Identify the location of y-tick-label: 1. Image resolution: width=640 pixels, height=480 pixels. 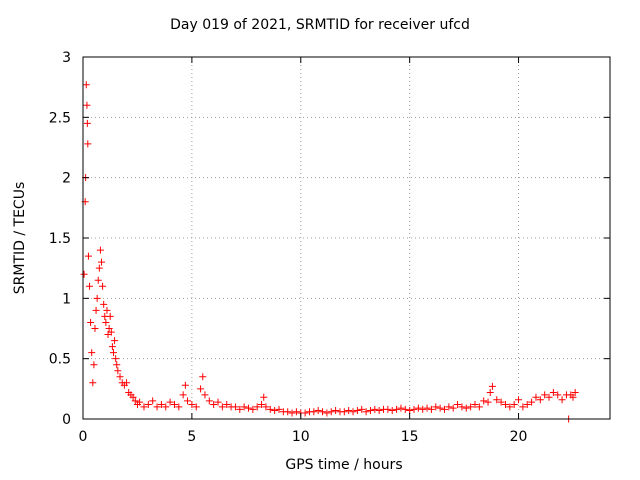
(66, 299).